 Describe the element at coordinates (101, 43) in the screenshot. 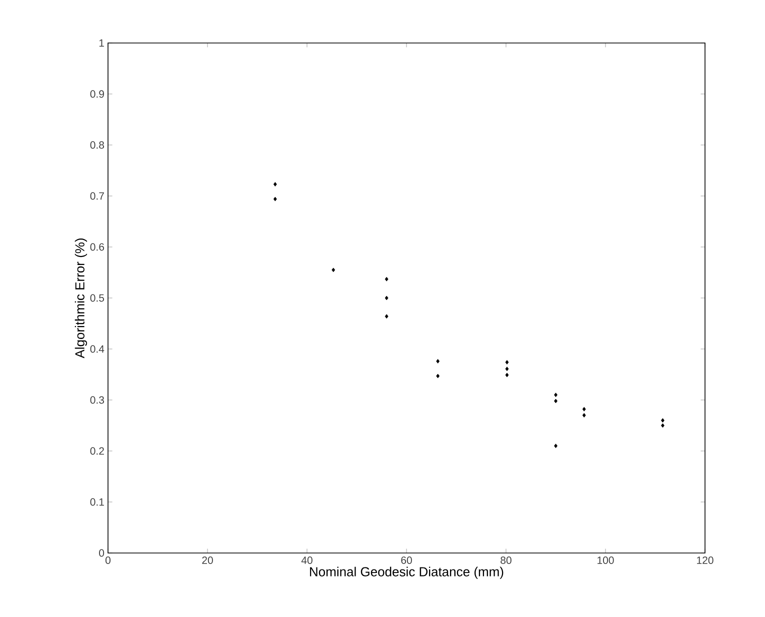

I see `y-tick-label: 1` at that location.